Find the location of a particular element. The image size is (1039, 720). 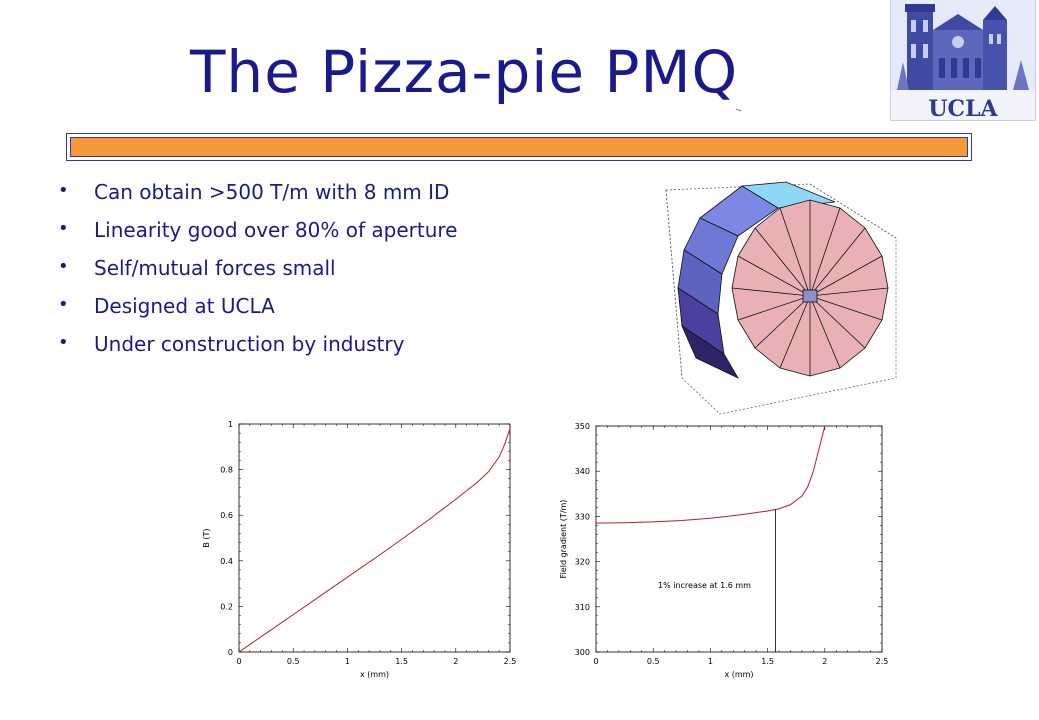

y-tick-label: 0.8 is located at coordinates (226, 470).